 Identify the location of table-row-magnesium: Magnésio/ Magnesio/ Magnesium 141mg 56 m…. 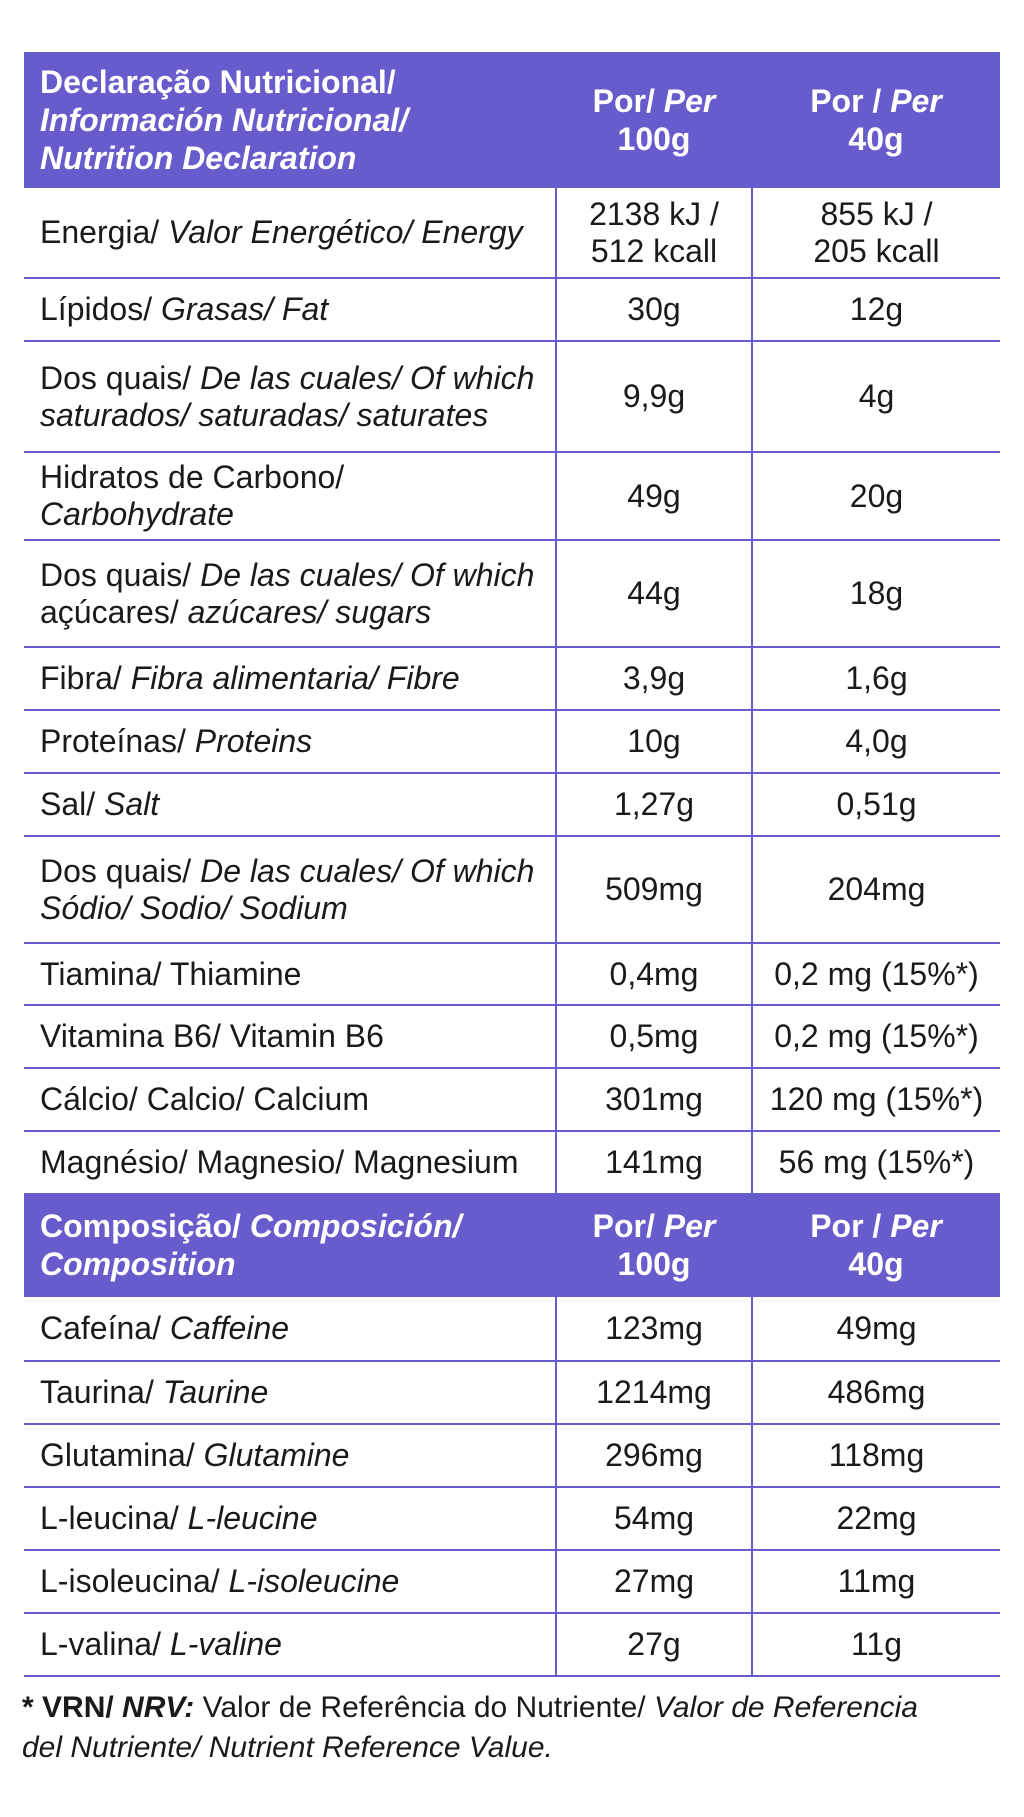
(512, 1162).